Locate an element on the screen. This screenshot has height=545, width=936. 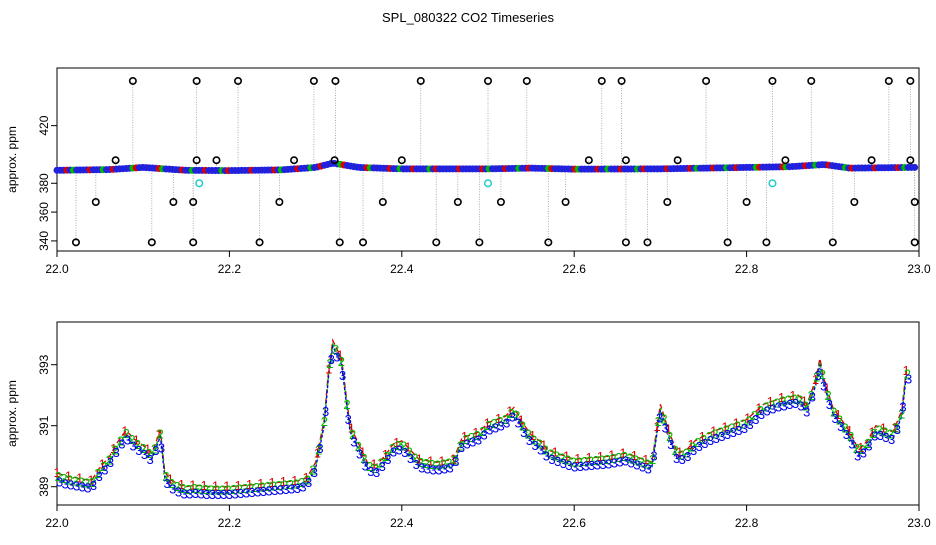
top-y-tick-label: 380 is located at coordinates (44, 183).